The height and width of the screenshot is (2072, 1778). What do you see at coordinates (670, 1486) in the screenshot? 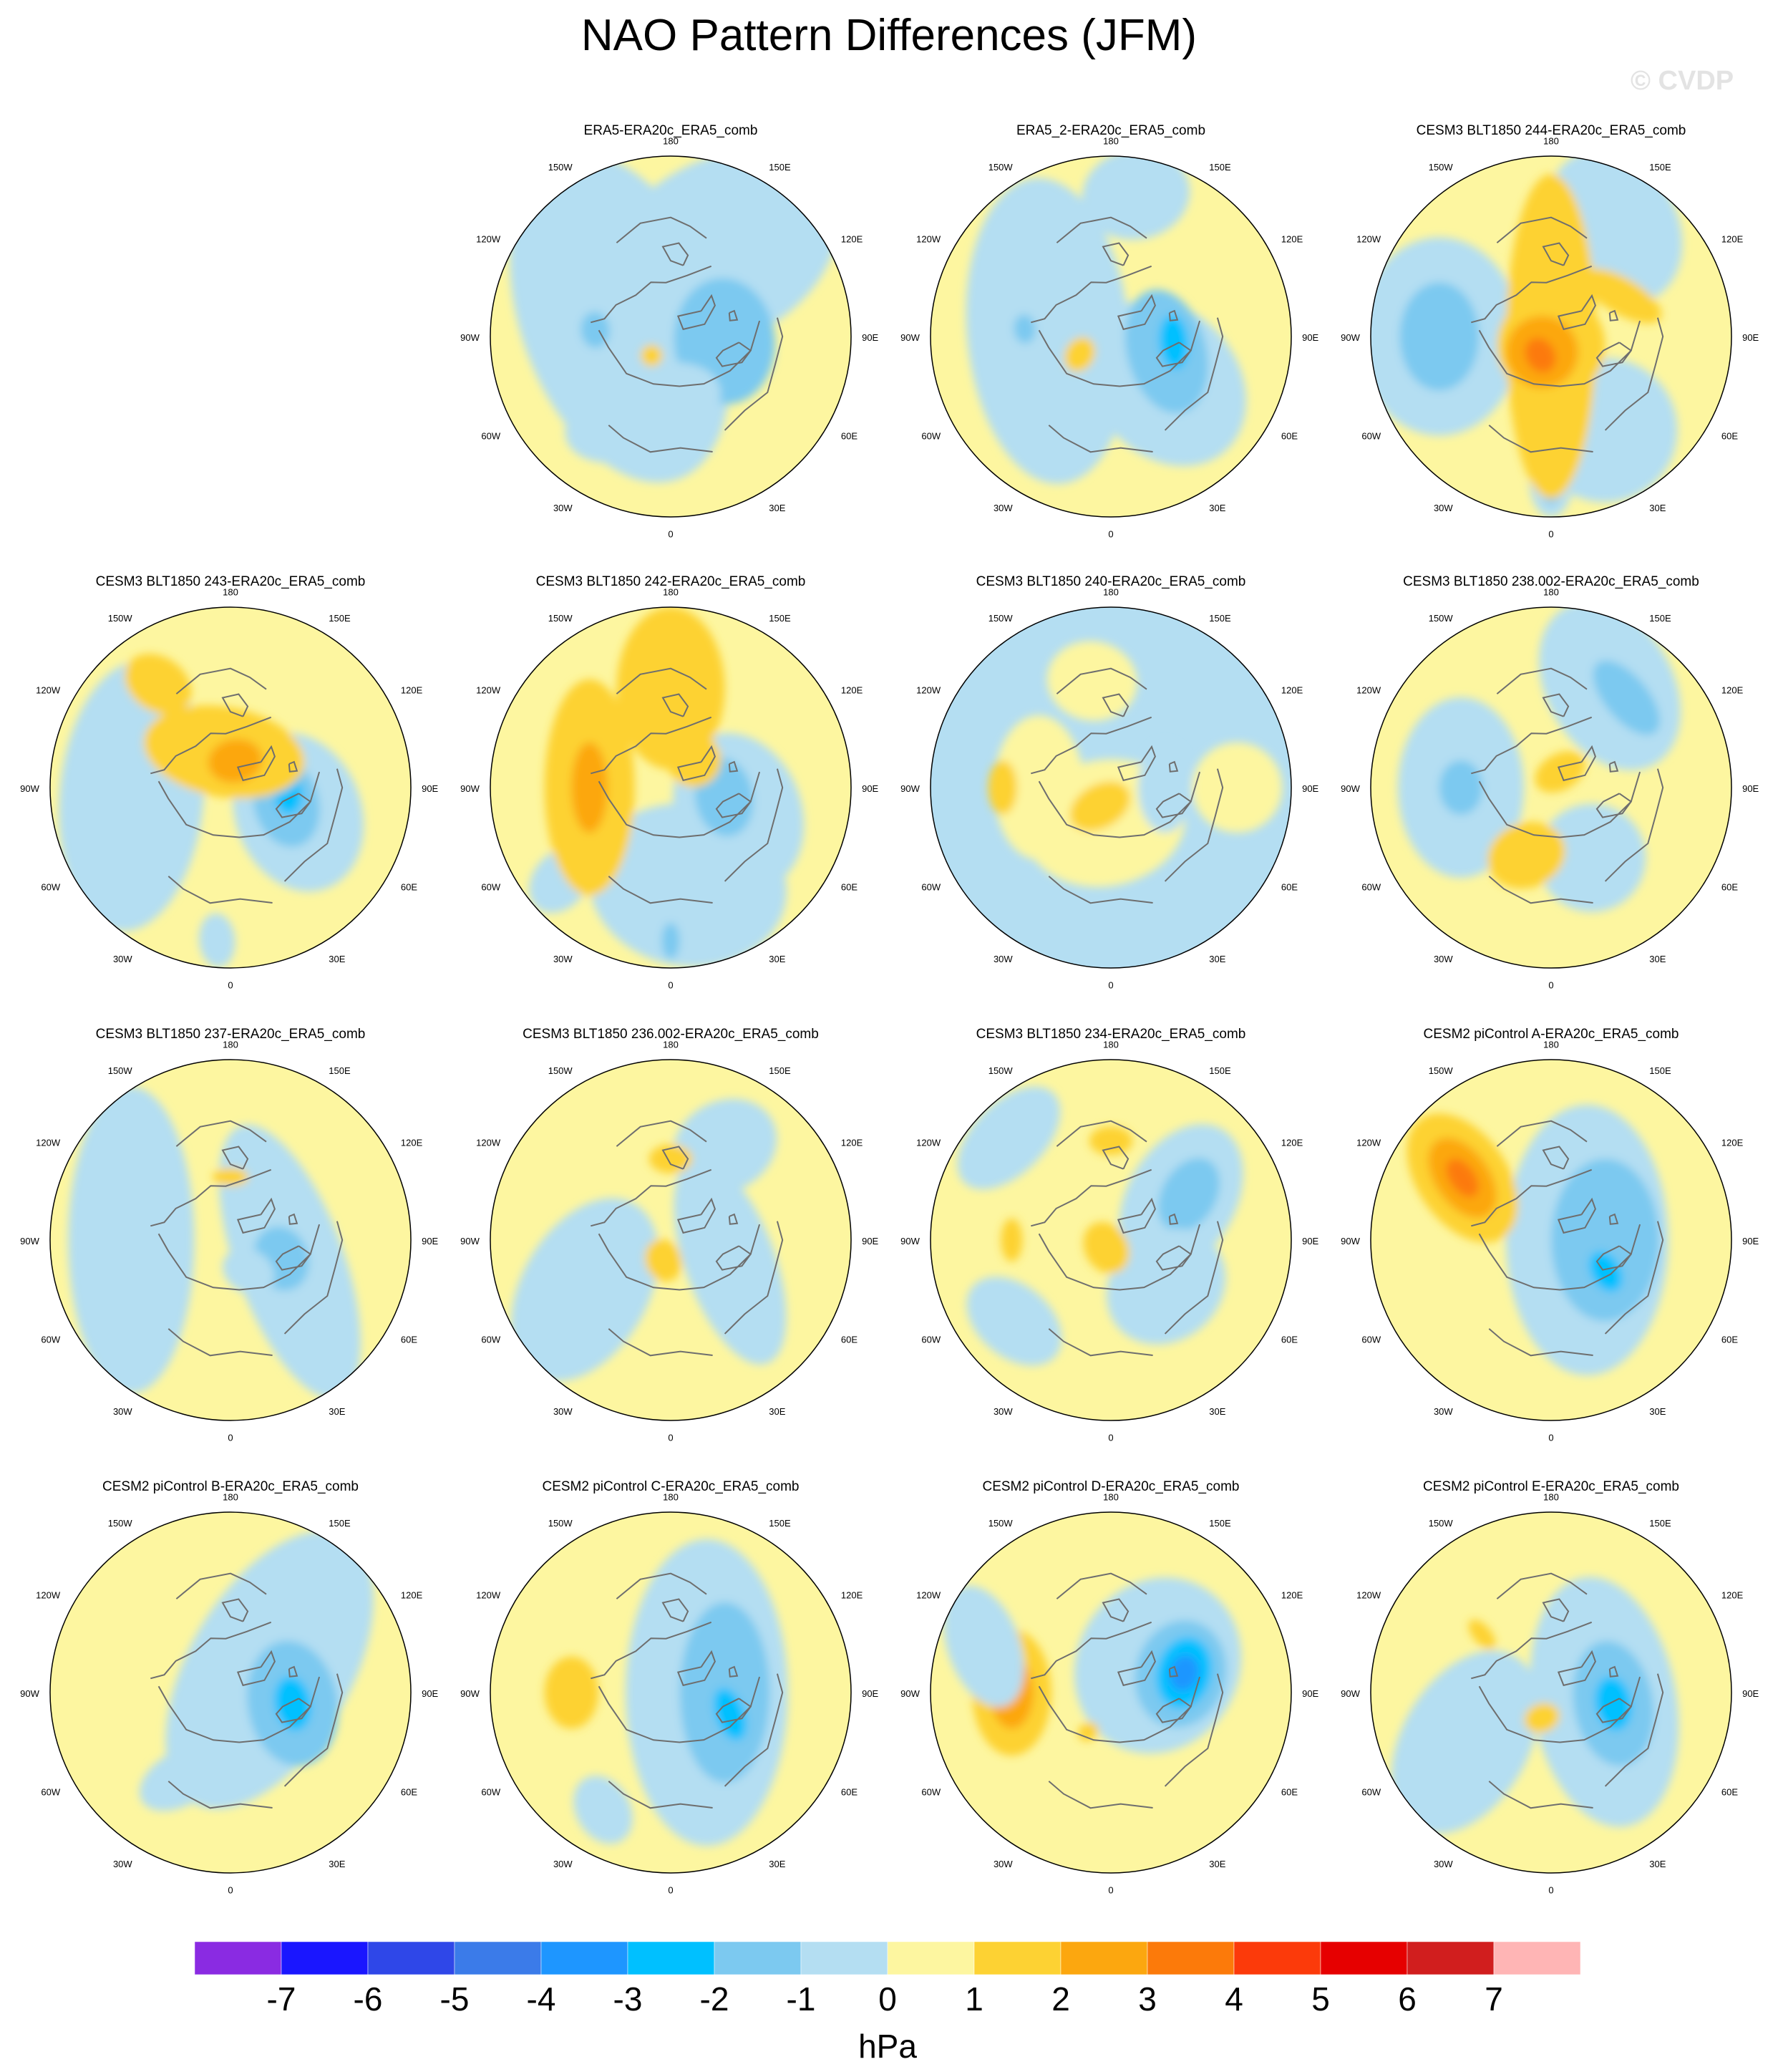
I see `panel-title: CESM2 piControl C-ERA20c_ERA5_comb` at bounding box center [670, 1486].